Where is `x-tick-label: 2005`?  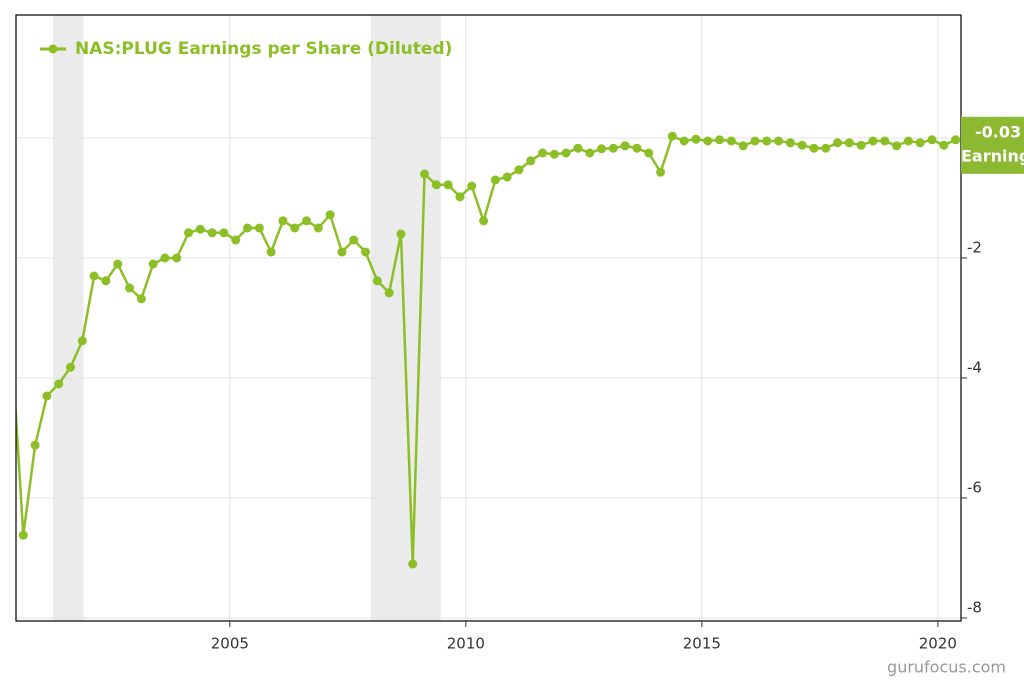 x-tick-label: 2005 is located at coordinates (230, 644).